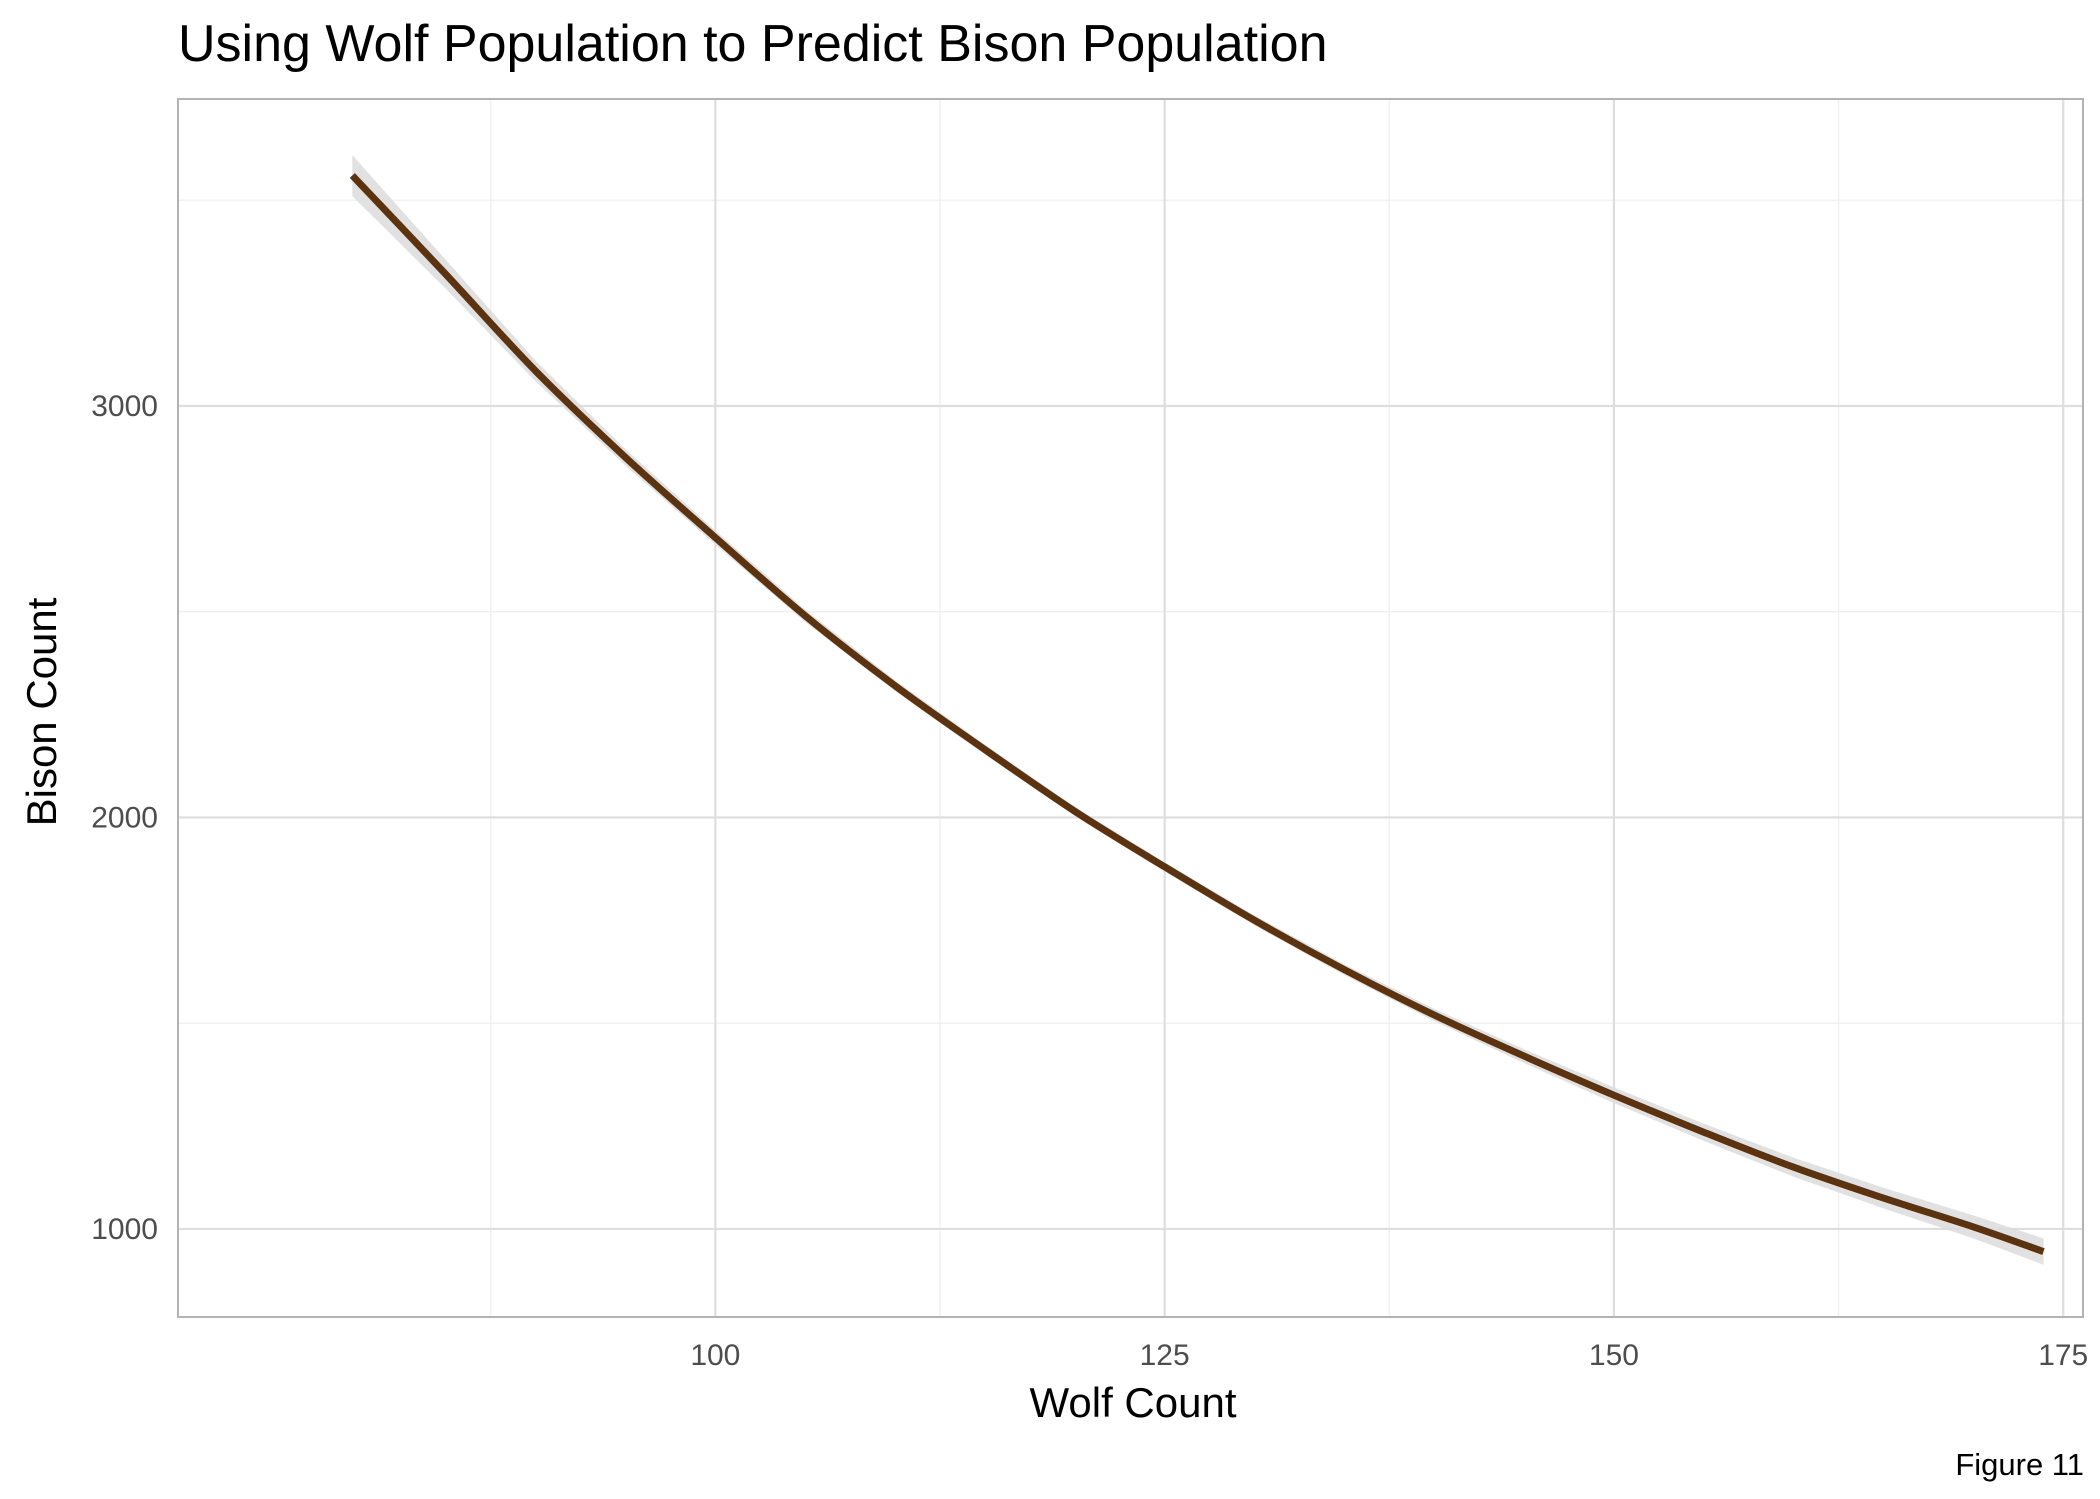  I want to click on x-tick-label: 125, so click(1165, 1355).